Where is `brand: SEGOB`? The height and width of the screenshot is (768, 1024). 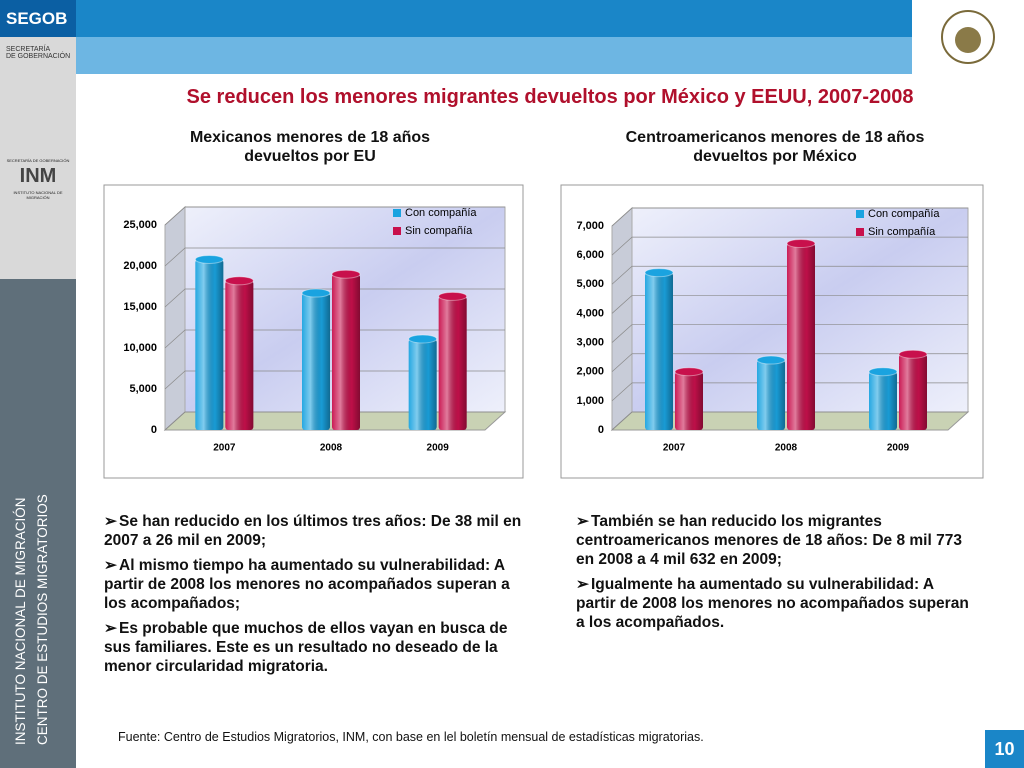
brand: SEGOB is located at coordinates (37, 18).